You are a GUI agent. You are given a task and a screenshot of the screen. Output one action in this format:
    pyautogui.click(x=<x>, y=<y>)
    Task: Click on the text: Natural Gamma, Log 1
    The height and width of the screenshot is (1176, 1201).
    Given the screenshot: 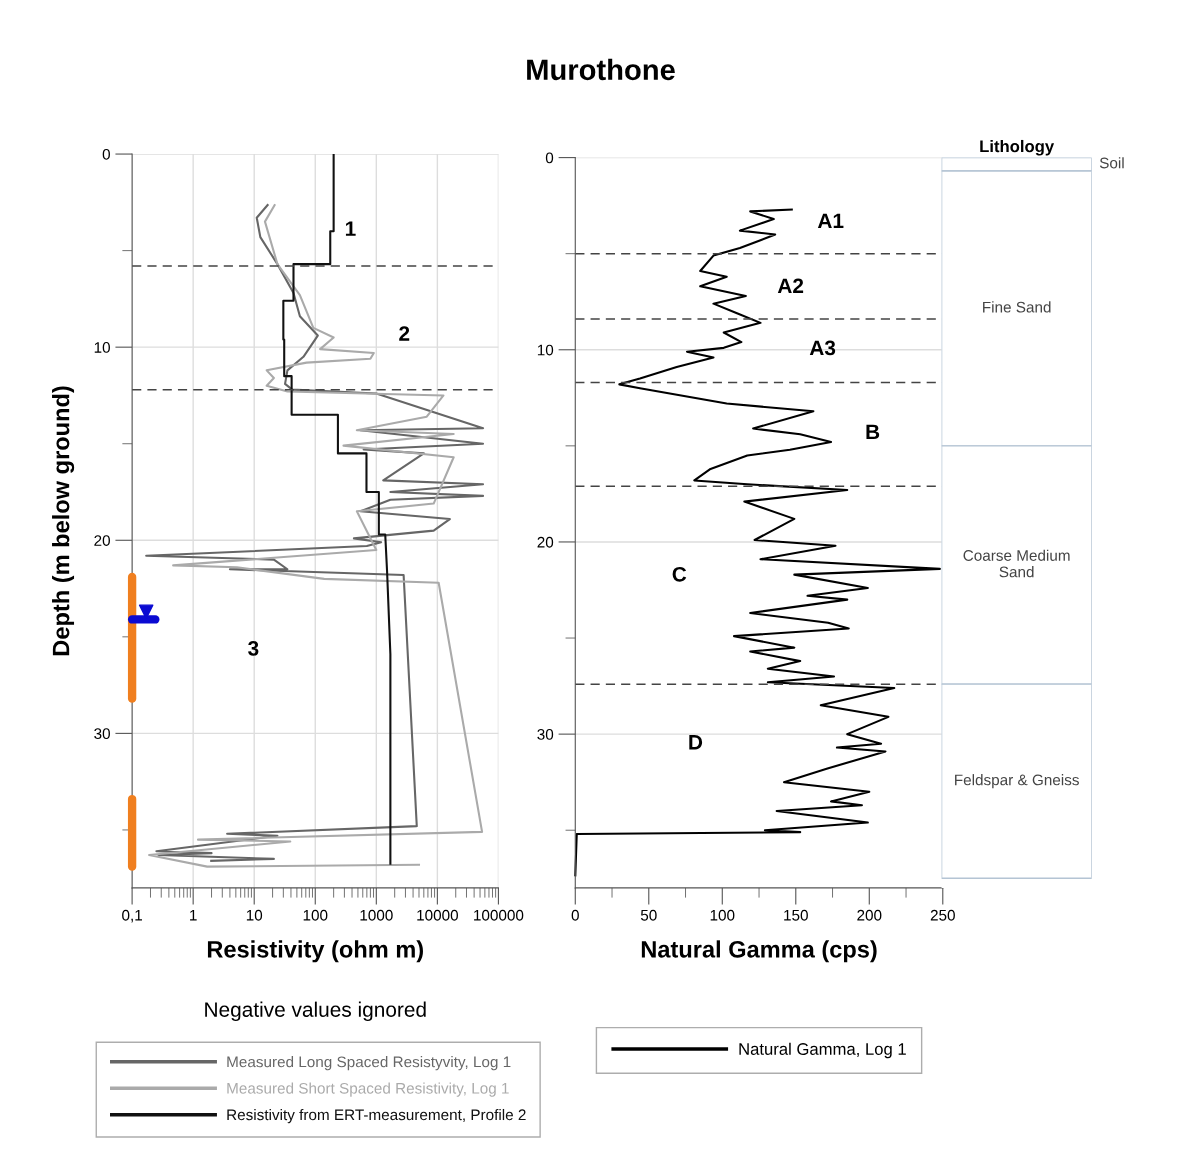 What is the action you would take?
    pyautogui.click(x=822, y=1050)
    